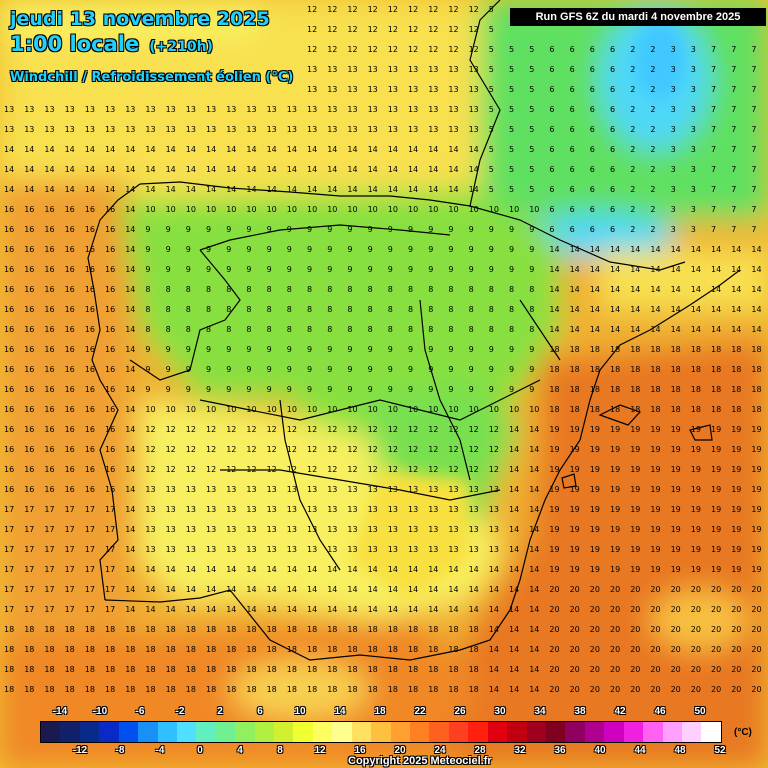 The image size is (768, 768). Describe the element at coordinates (100, 711) in the screenshot. I see `legend-label-top: -10` at that location.